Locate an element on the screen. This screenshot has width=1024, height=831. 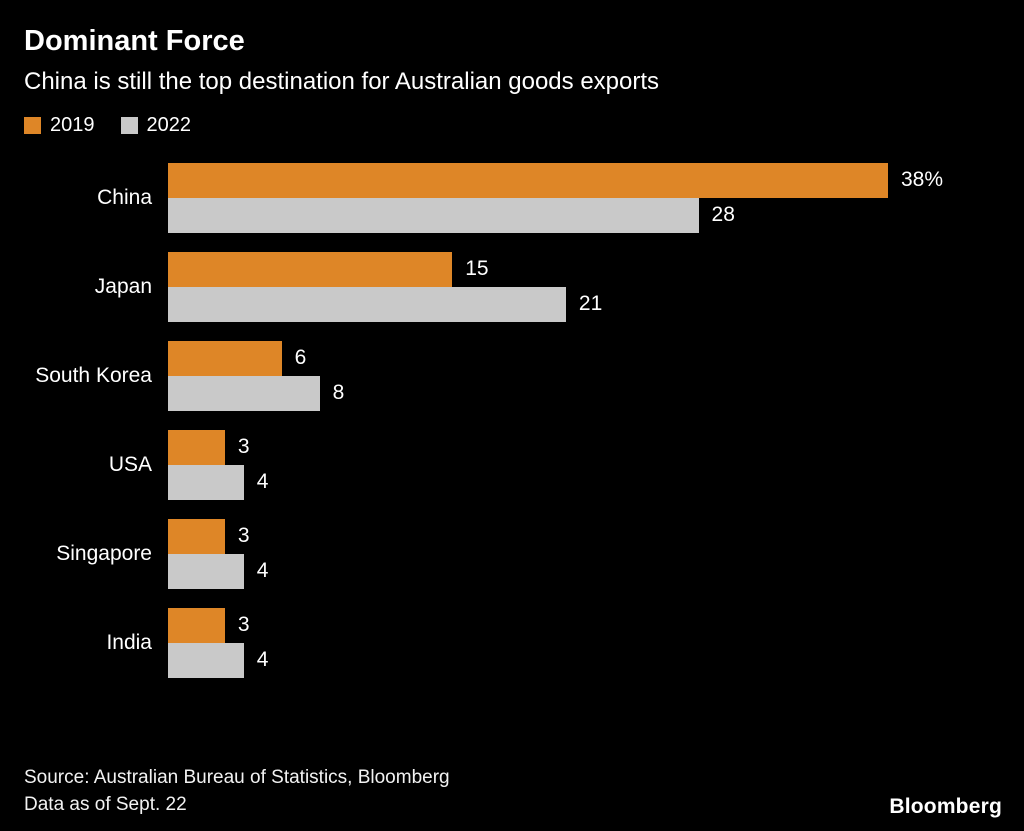
bar-group: USA 3 4 is located at coordinates (512, 464).